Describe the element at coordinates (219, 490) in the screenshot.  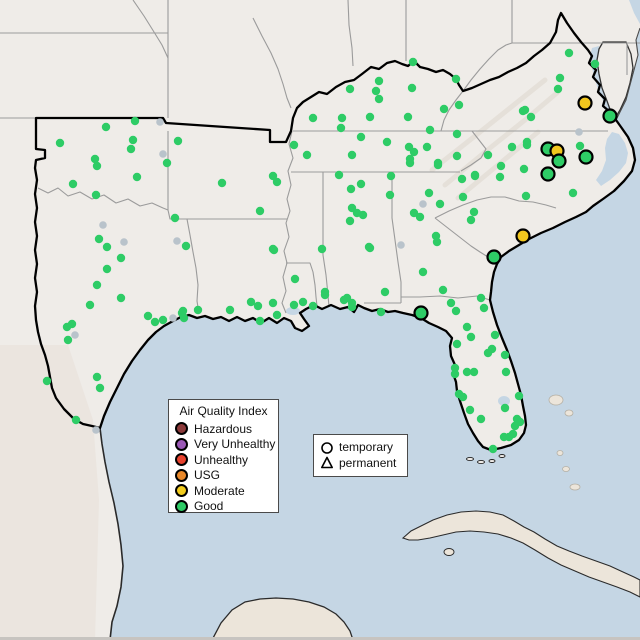
I see `aqi-legend-label: Moderate` at that location.